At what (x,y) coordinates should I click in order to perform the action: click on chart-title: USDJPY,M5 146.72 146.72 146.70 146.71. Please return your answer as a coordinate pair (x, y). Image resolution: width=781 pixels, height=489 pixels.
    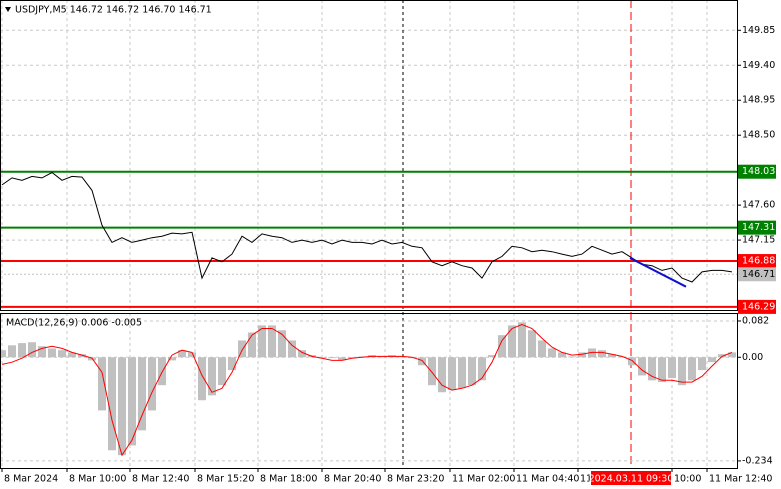
    Looking at the image, I should click on (113, 10).